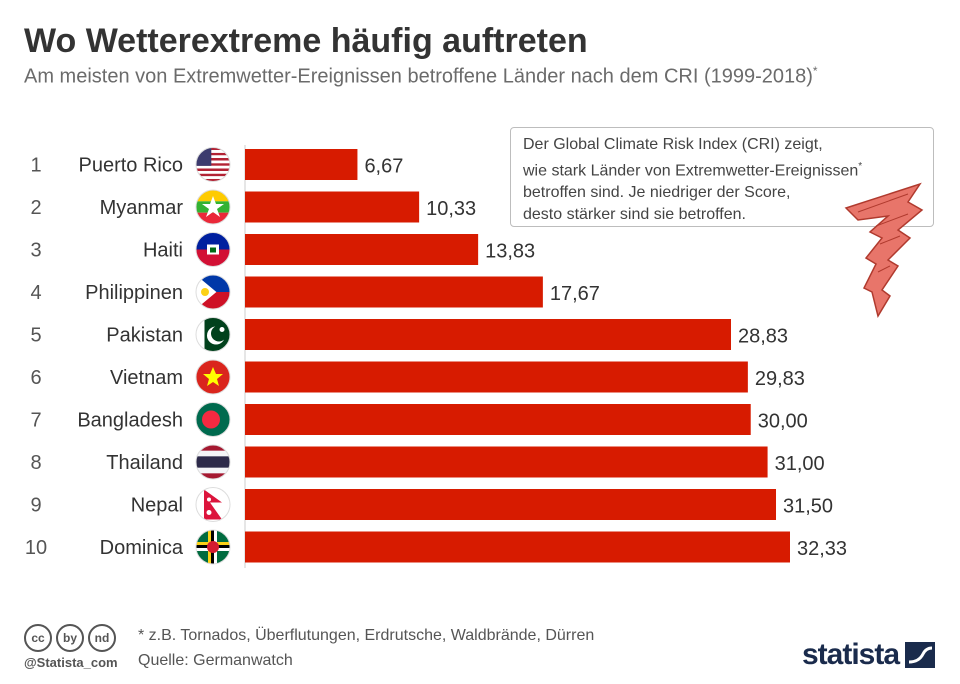 This screenshot has height=684, width=960. I want to click on value-label: 29,83, so click(780, 379).